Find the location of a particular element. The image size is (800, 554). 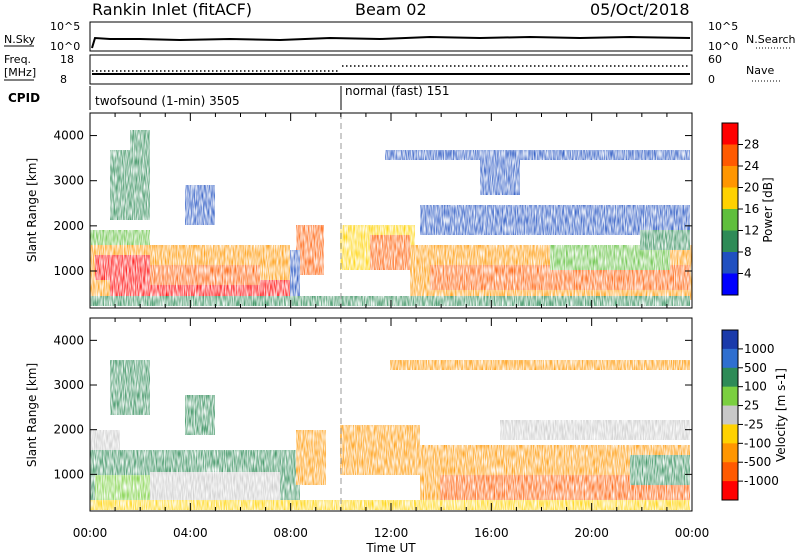

velocity-ytick-label: 3000 is located at coordinates (68, 385).